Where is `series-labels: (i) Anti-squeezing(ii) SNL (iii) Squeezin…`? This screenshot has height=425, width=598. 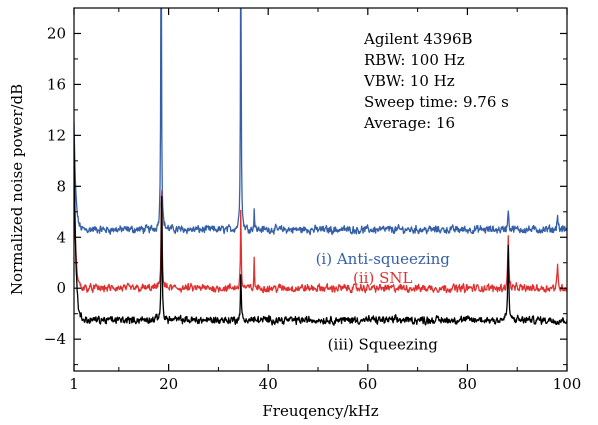 series-labels: (i) Anti-squeezing(ii) SNL (iii) Squeezin… is located at coordinates (383, 301).